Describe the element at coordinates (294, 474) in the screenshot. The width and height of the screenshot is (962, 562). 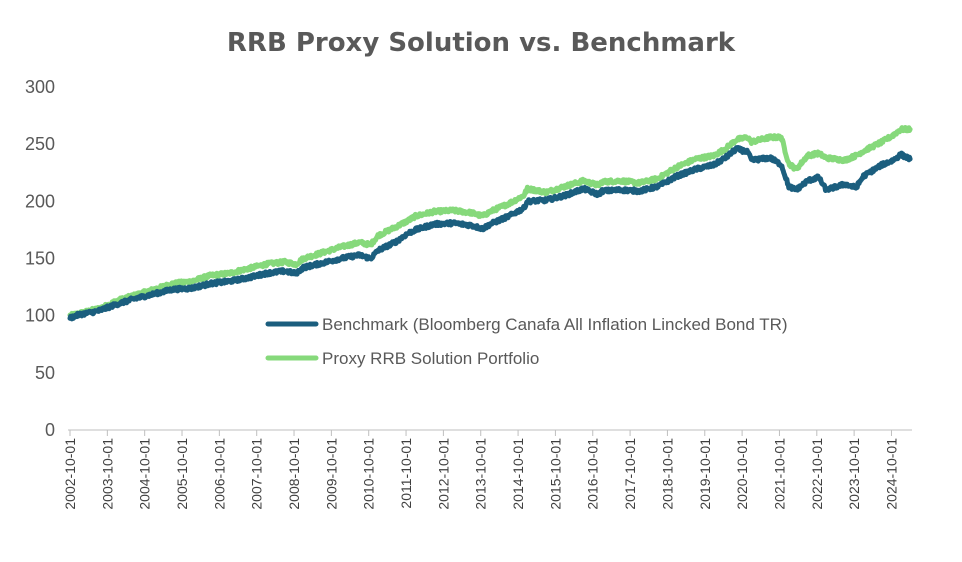
I see `x-tick-label: 2008-10-01` at that location.